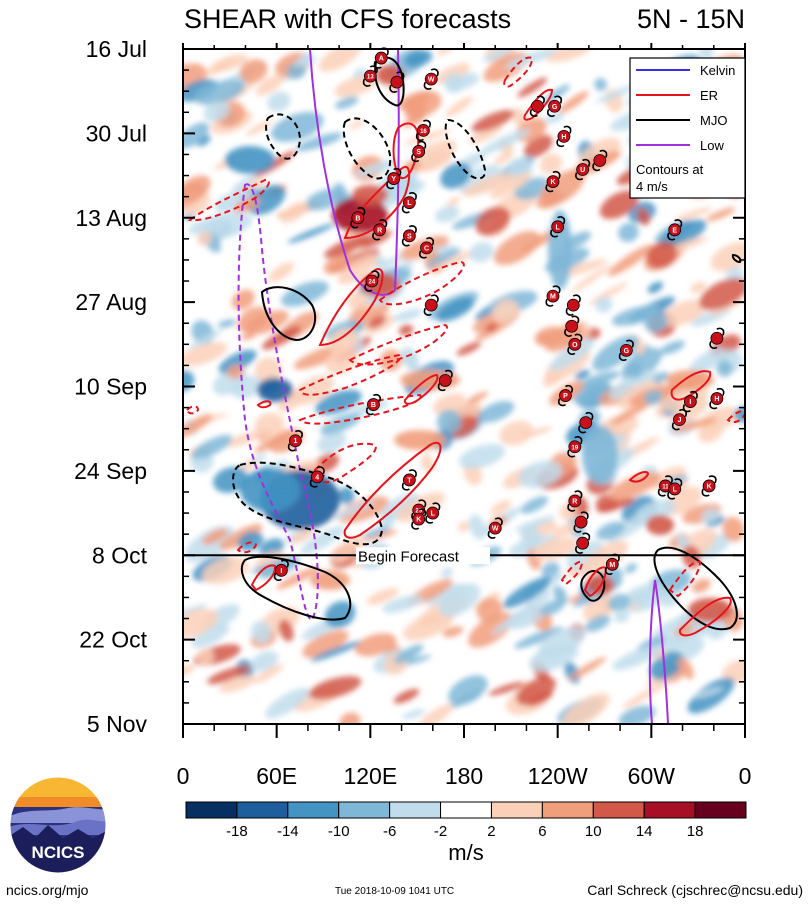 The height and width of the screenshot is (907, 809). I want to click on x-tick-label: 120W, so click(558, 776).